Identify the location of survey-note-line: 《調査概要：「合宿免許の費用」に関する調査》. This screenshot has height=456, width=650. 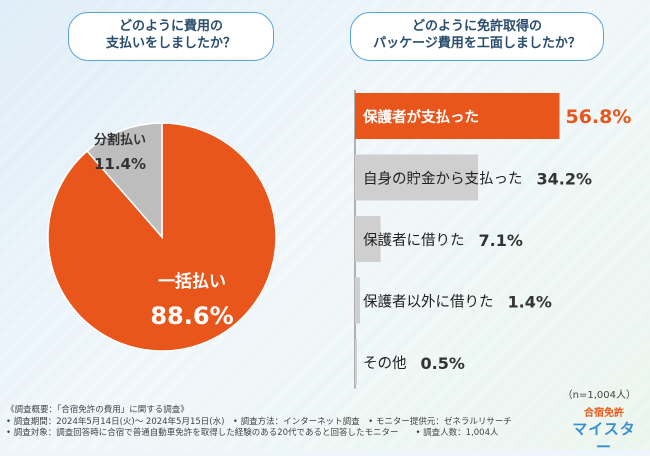
(97, 410).